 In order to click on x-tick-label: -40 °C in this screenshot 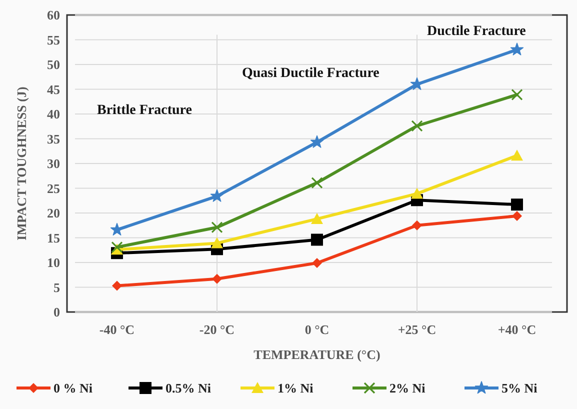, I will do `click(117, 329)`.